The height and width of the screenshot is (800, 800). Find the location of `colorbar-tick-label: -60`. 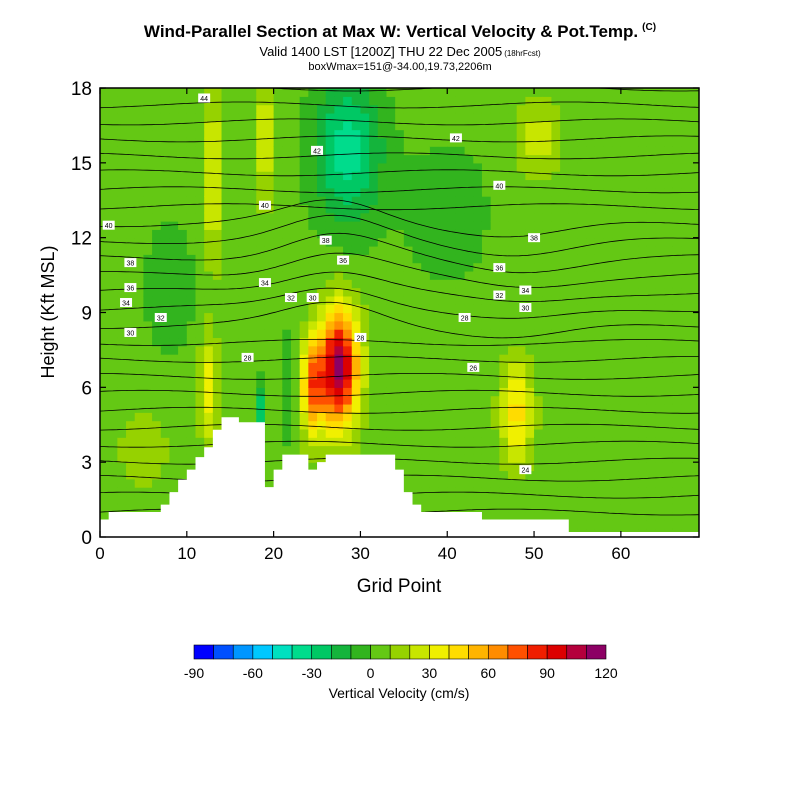

colorbar-tick-label: -60 is located at coordinates (253, 673).